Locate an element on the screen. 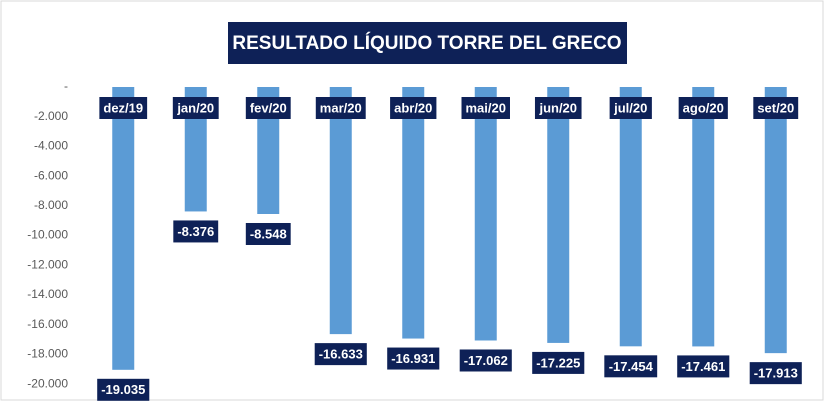 This screenshot has width=827, height=402. y-tick-label: -16.000 is located at coordinates (47, 324).